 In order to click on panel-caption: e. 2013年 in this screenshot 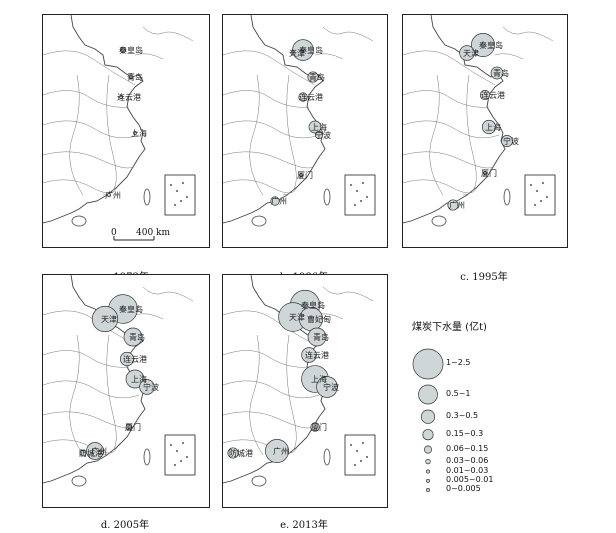, I will do `click(304, 525)`.